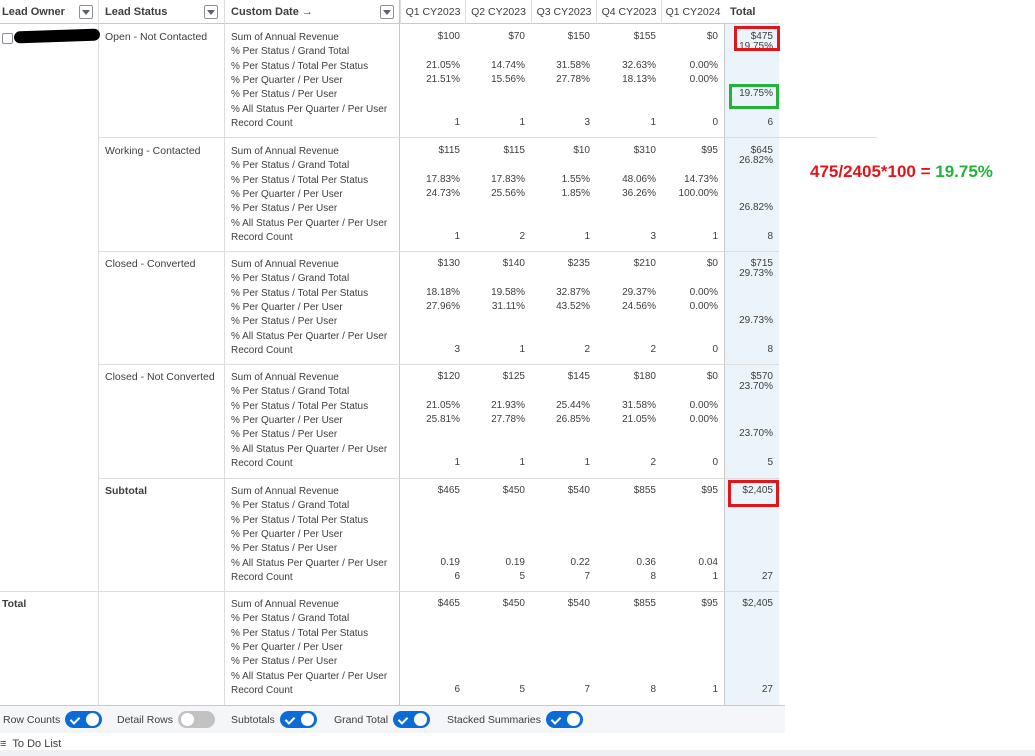 This screenshot has height=756, width=1035. Describe the element at coordinates (197, 719) in the screenshot. I see `detail-rows-toggle` at that location.